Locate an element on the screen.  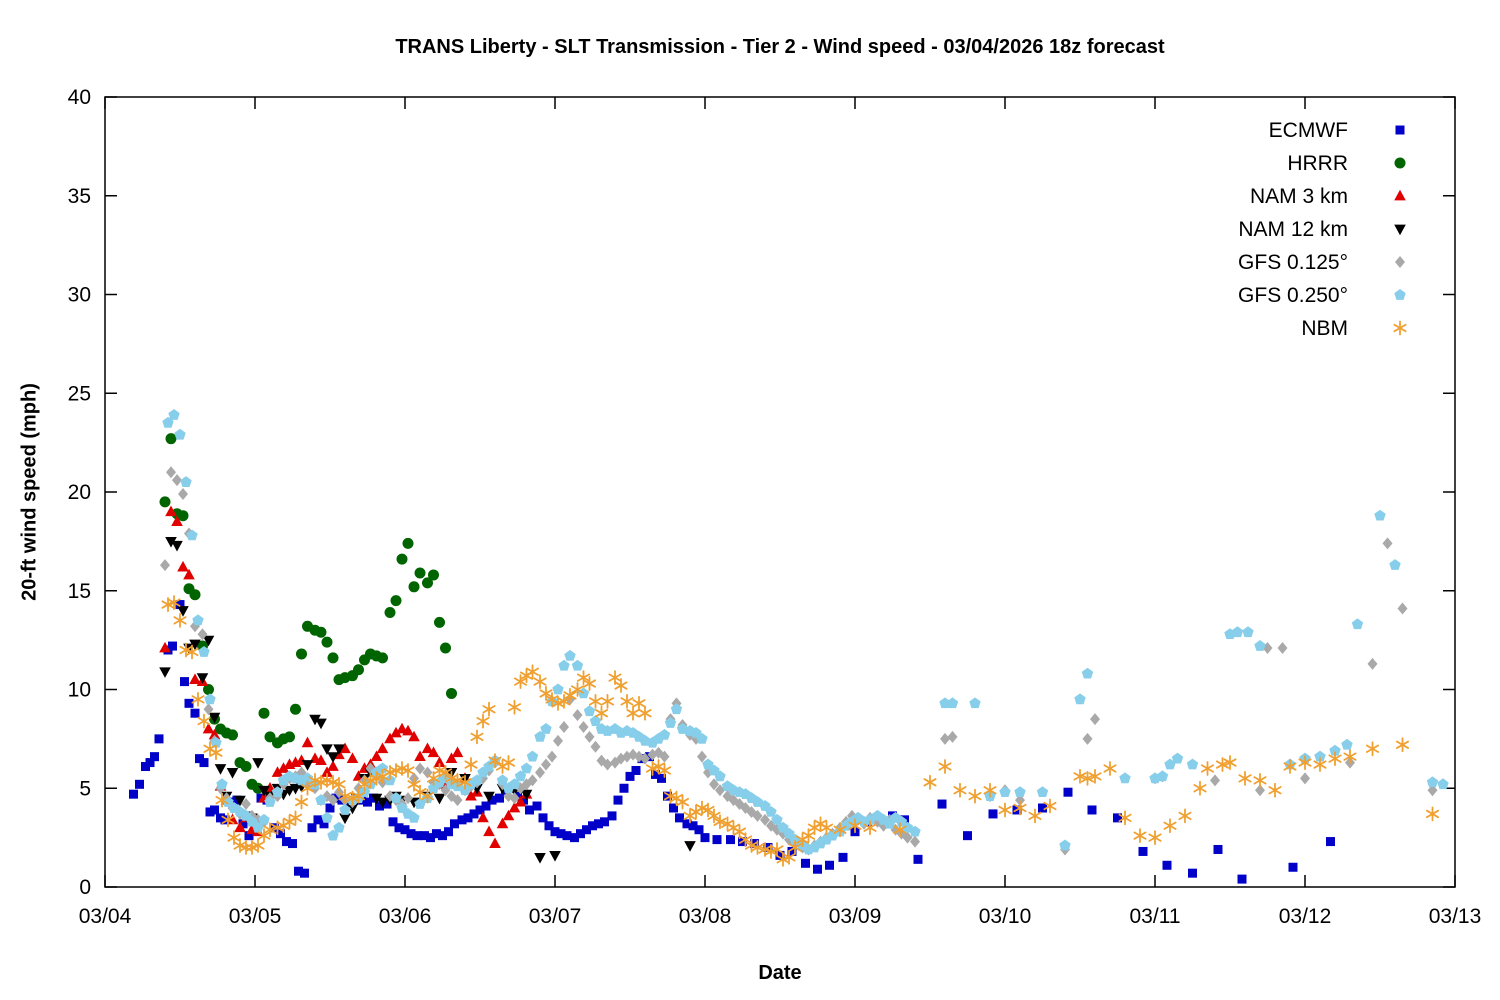
legend-label: GFS 0.125° is located at coordinates (1293, 262).